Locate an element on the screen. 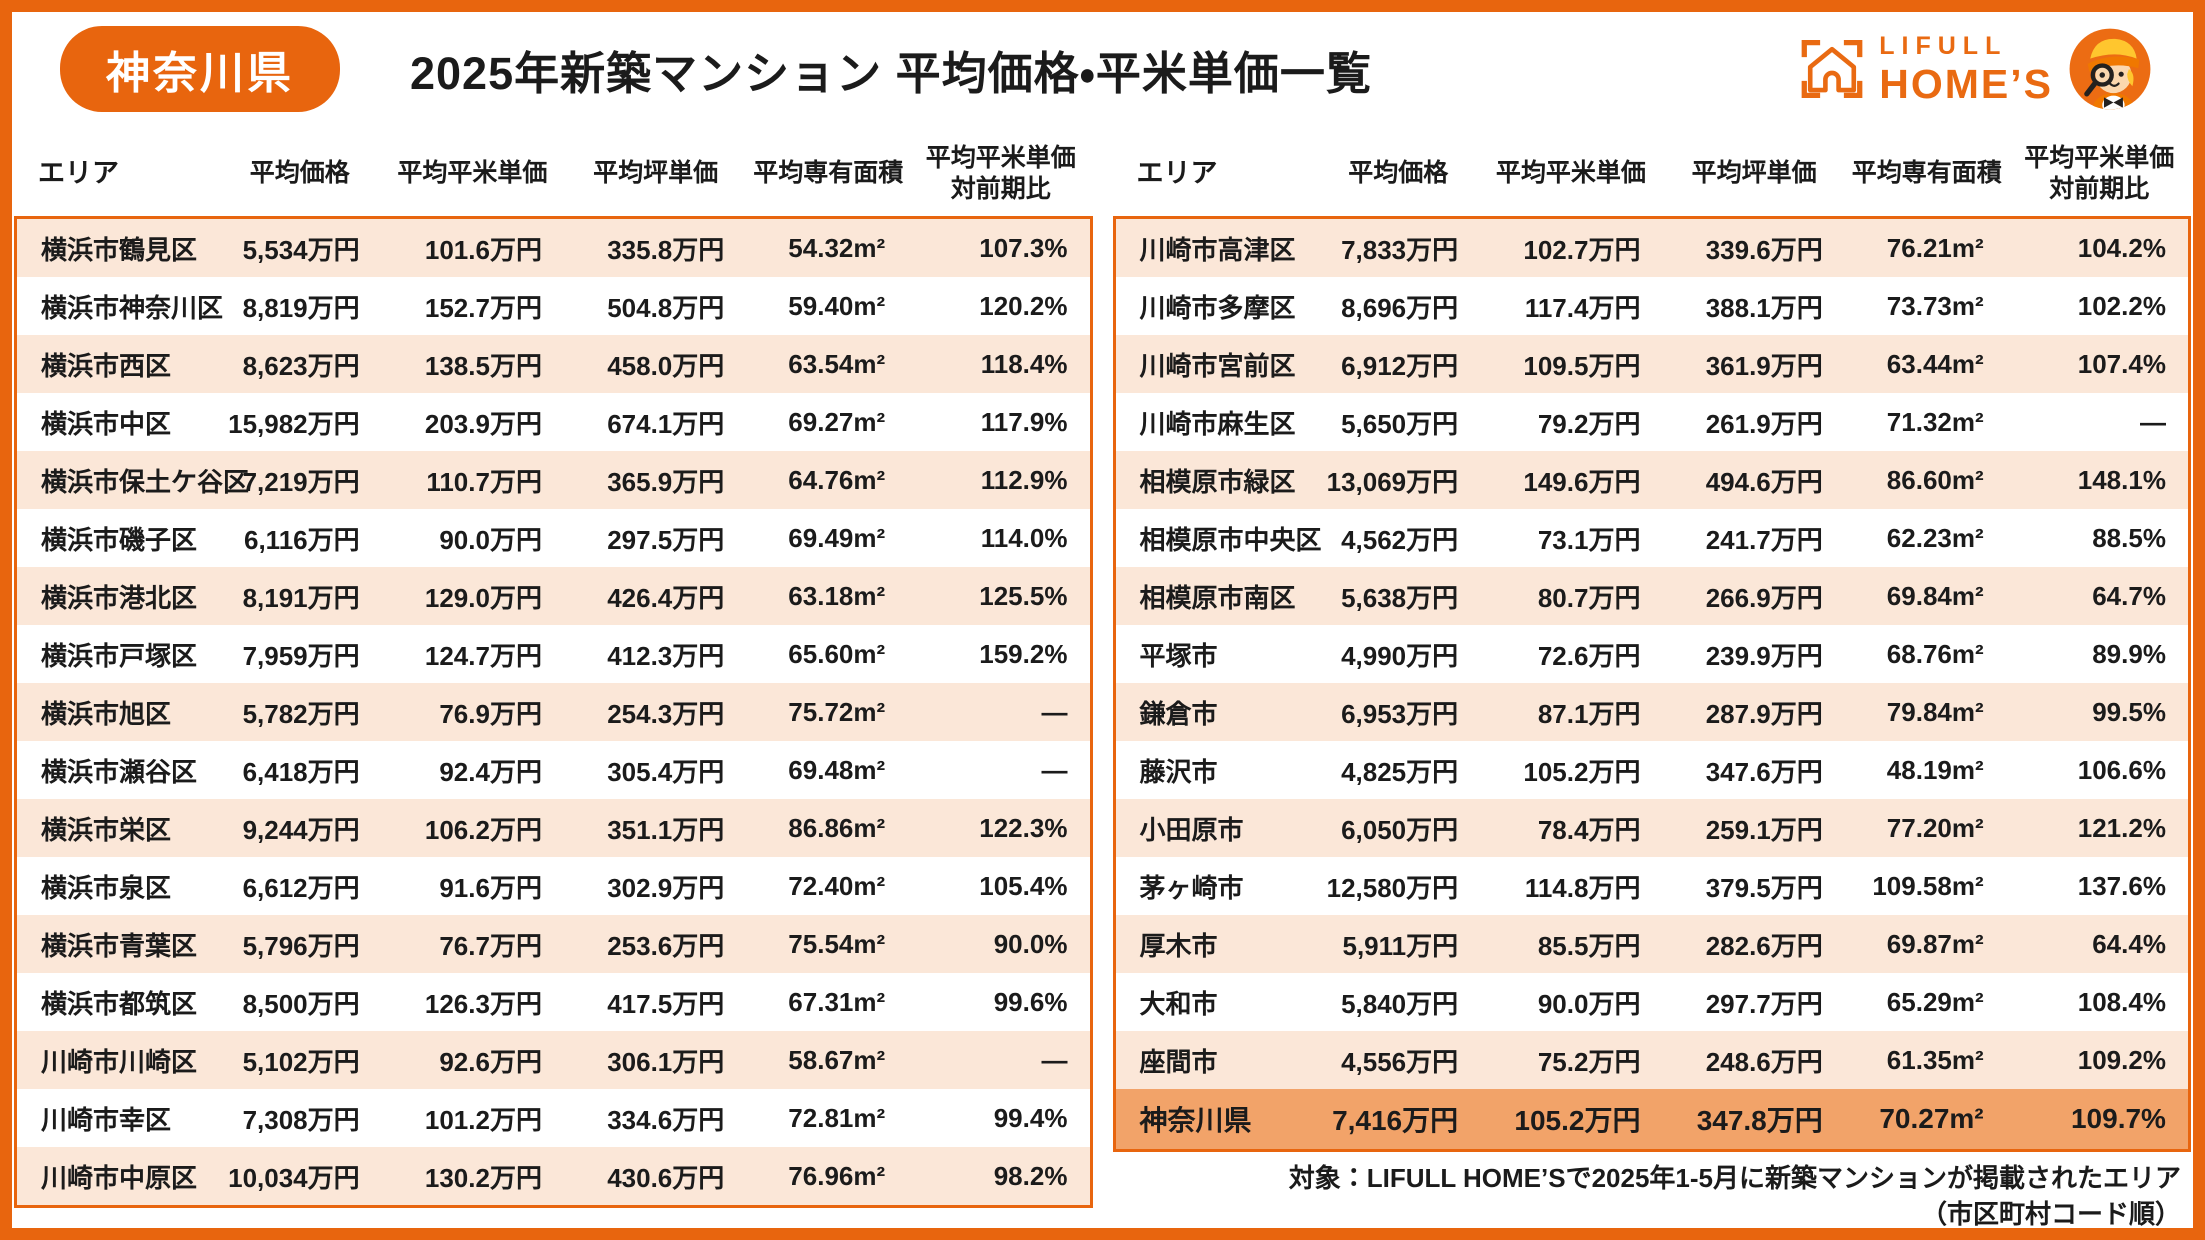 This screenshot has width=2205, height=1240. value-cell: 109.58m² is located at coordinates (1928, 885).